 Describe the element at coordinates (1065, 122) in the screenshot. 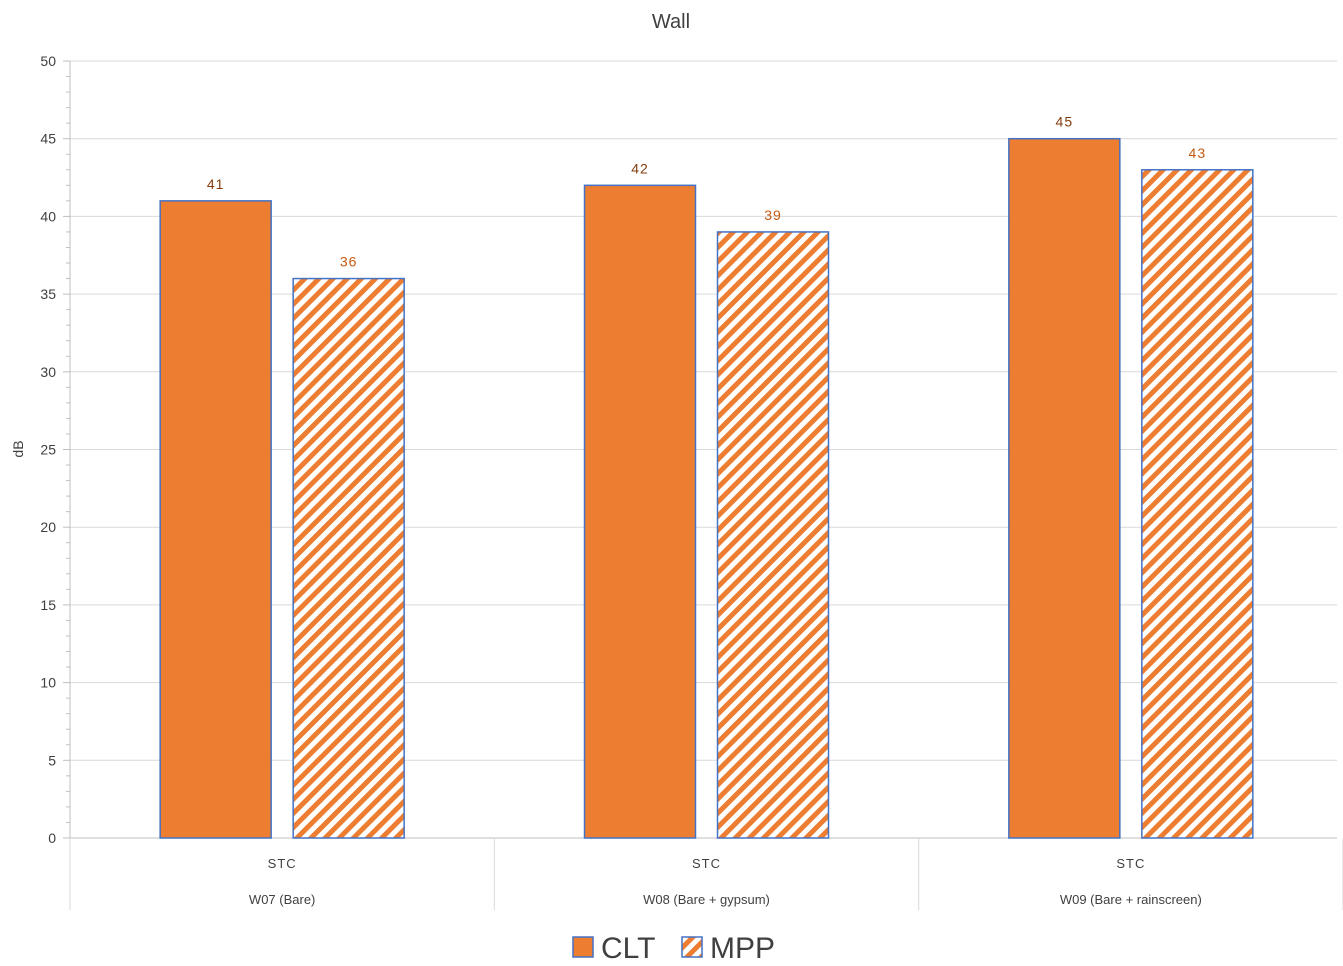

I see `data-label-clt: 45` at that location.